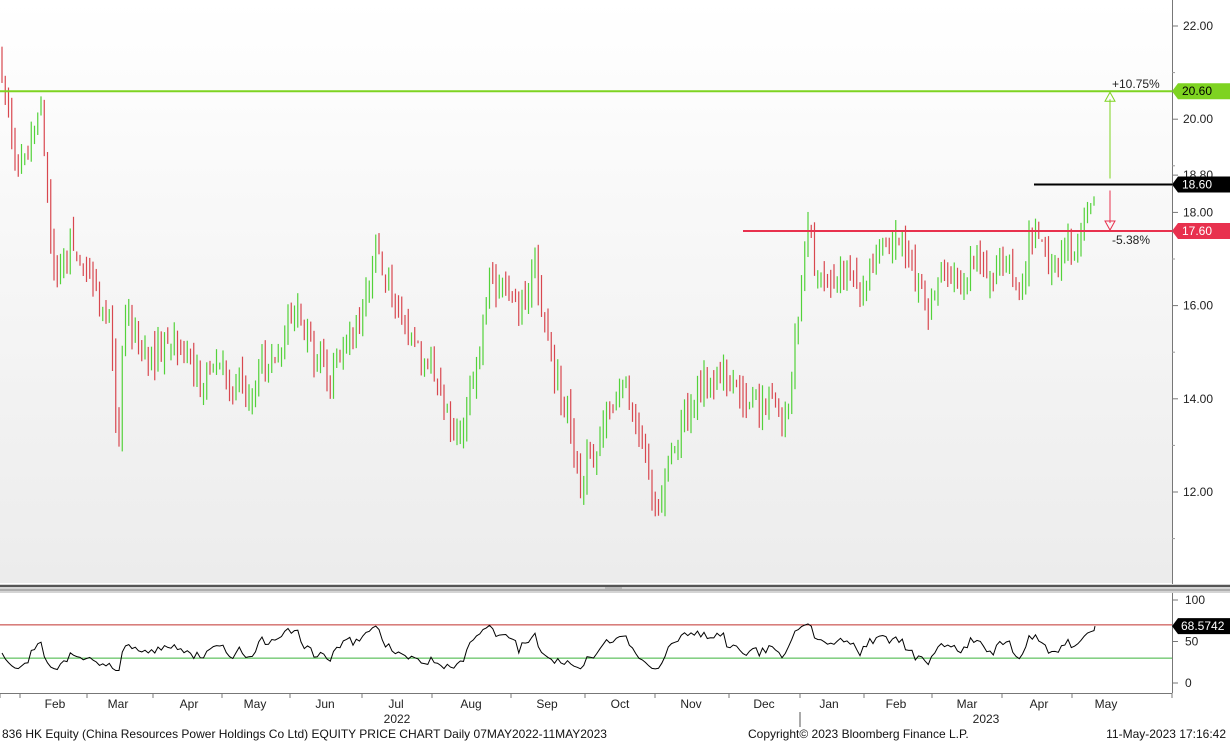  Describe the element at coordinates (1188, 683) in the screenshot. I see `rsi-tick-label: 0` at that location.